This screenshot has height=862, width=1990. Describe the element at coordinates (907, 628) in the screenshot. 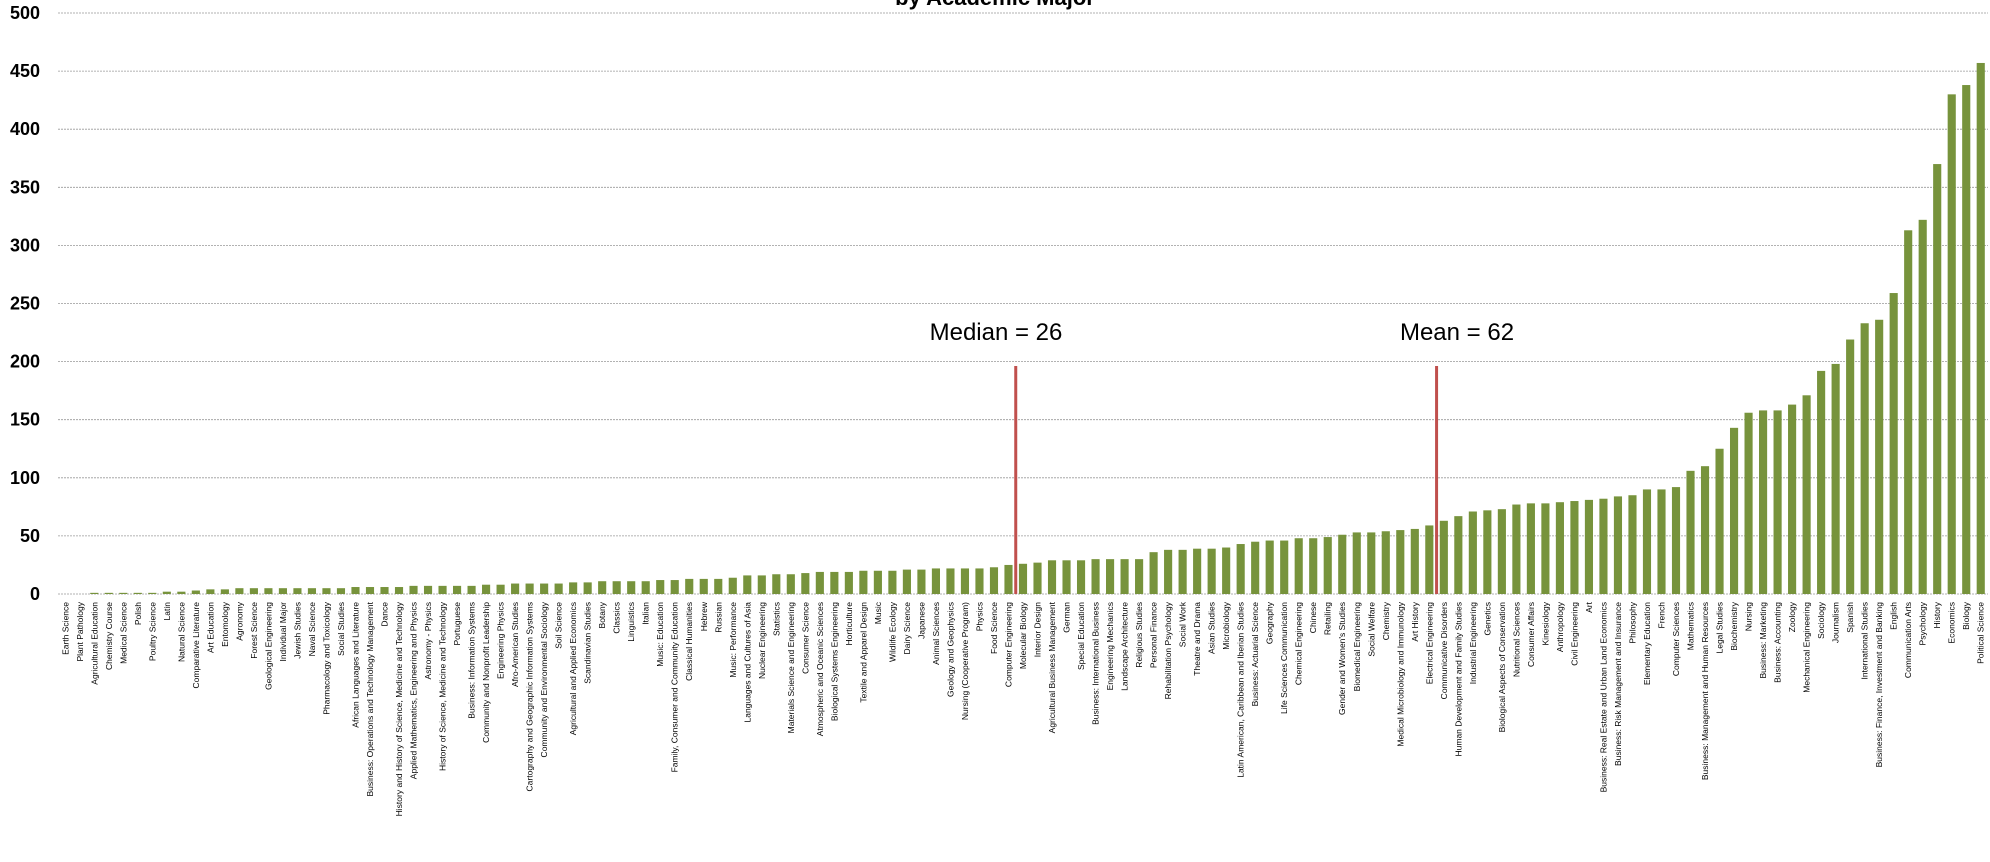

I see `x-tick-label: Dairy Science` at that location.